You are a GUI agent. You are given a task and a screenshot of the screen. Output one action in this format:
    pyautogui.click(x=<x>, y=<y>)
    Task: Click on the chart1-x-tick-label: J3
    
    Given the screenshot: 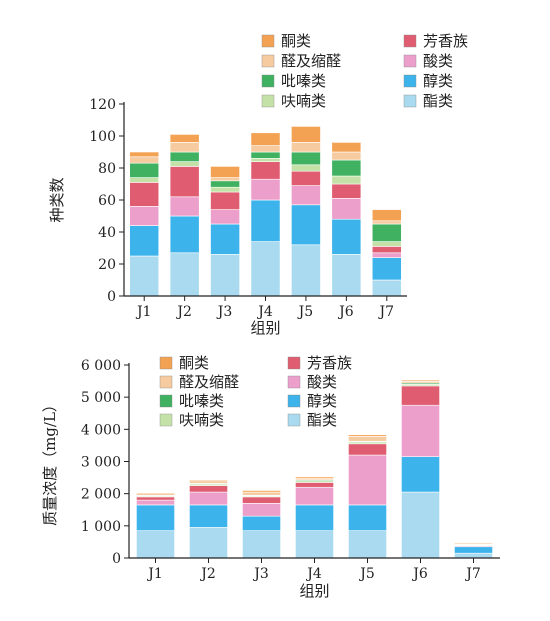 What is the action you would take?
    pyautogui.click(x=224, y=312)
    